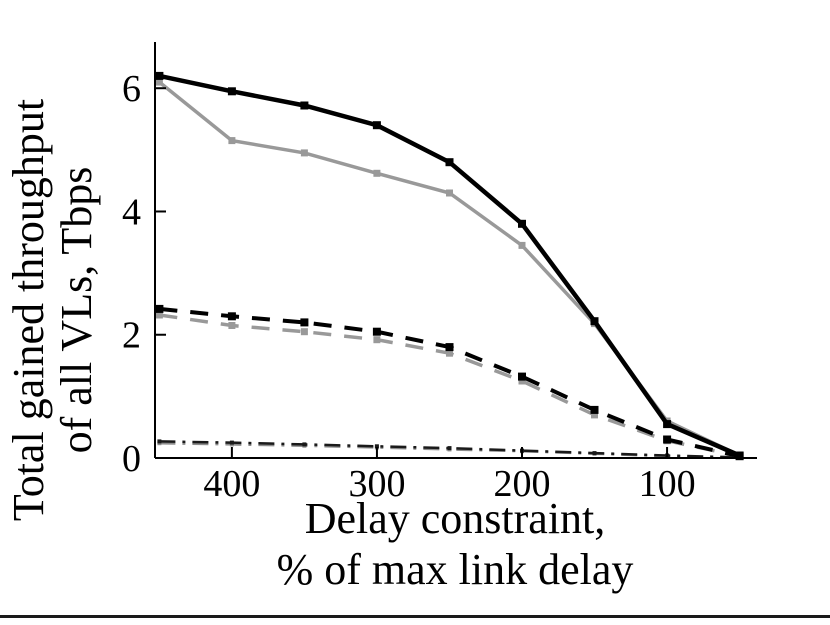  Describe the element at coordinates (376, 484) in the screenshot. I see `x-tick-label: 300` at that location.